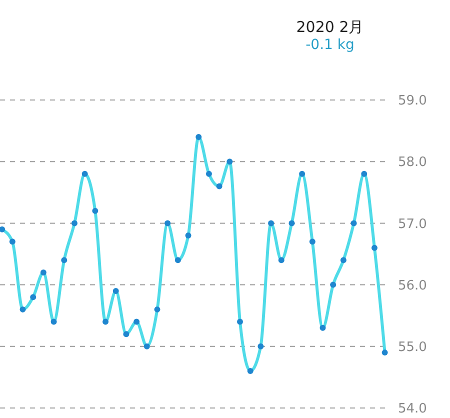 The height and width of the screenshot is (418, 450). Describe the element at coordinates (412, 409) in the screenshot. I see `y-tick-label: 54.0` at that location.